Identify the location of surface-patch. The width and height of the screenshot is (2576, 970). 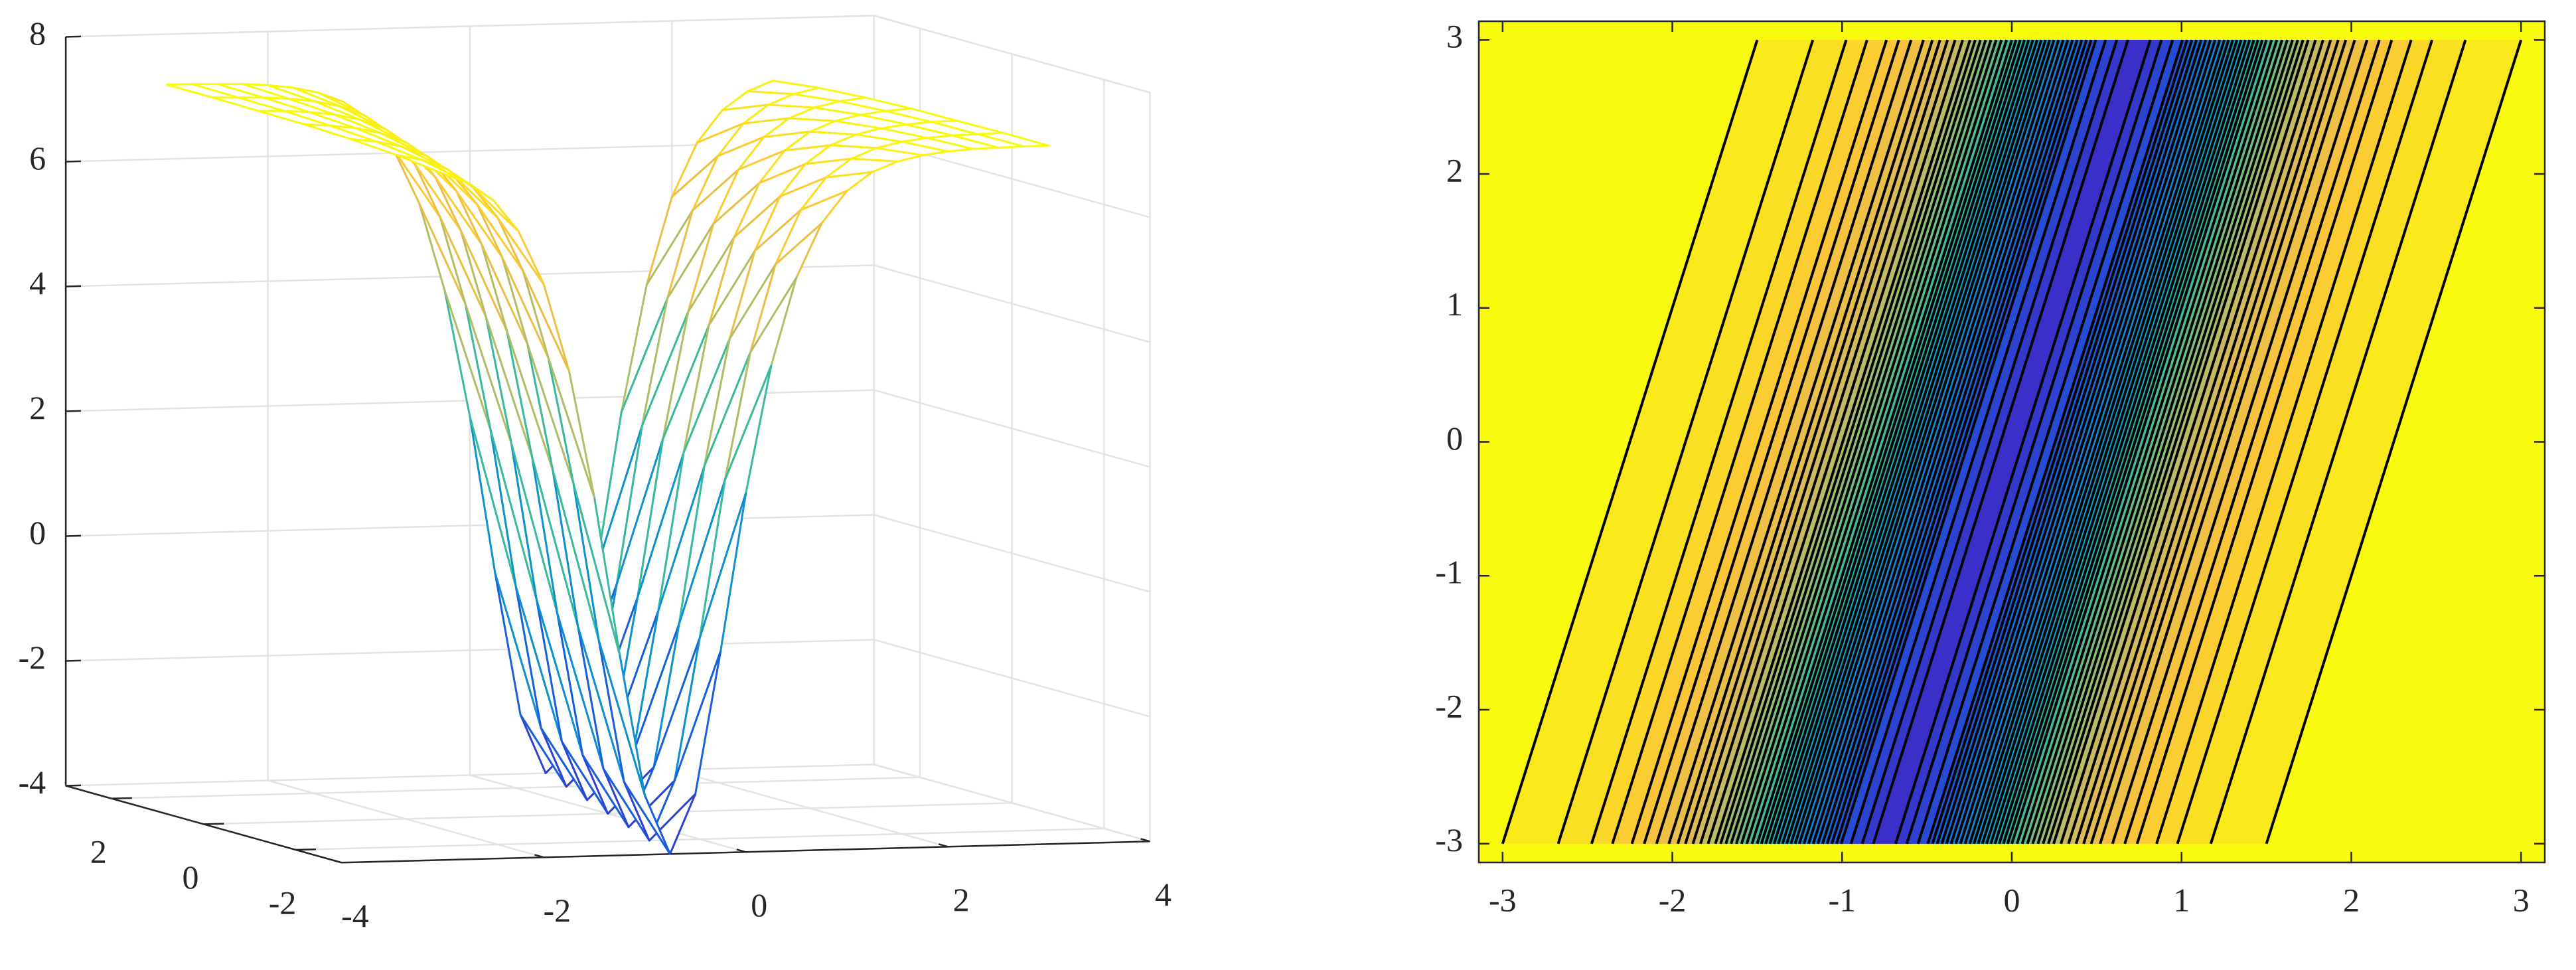
(433, 169).